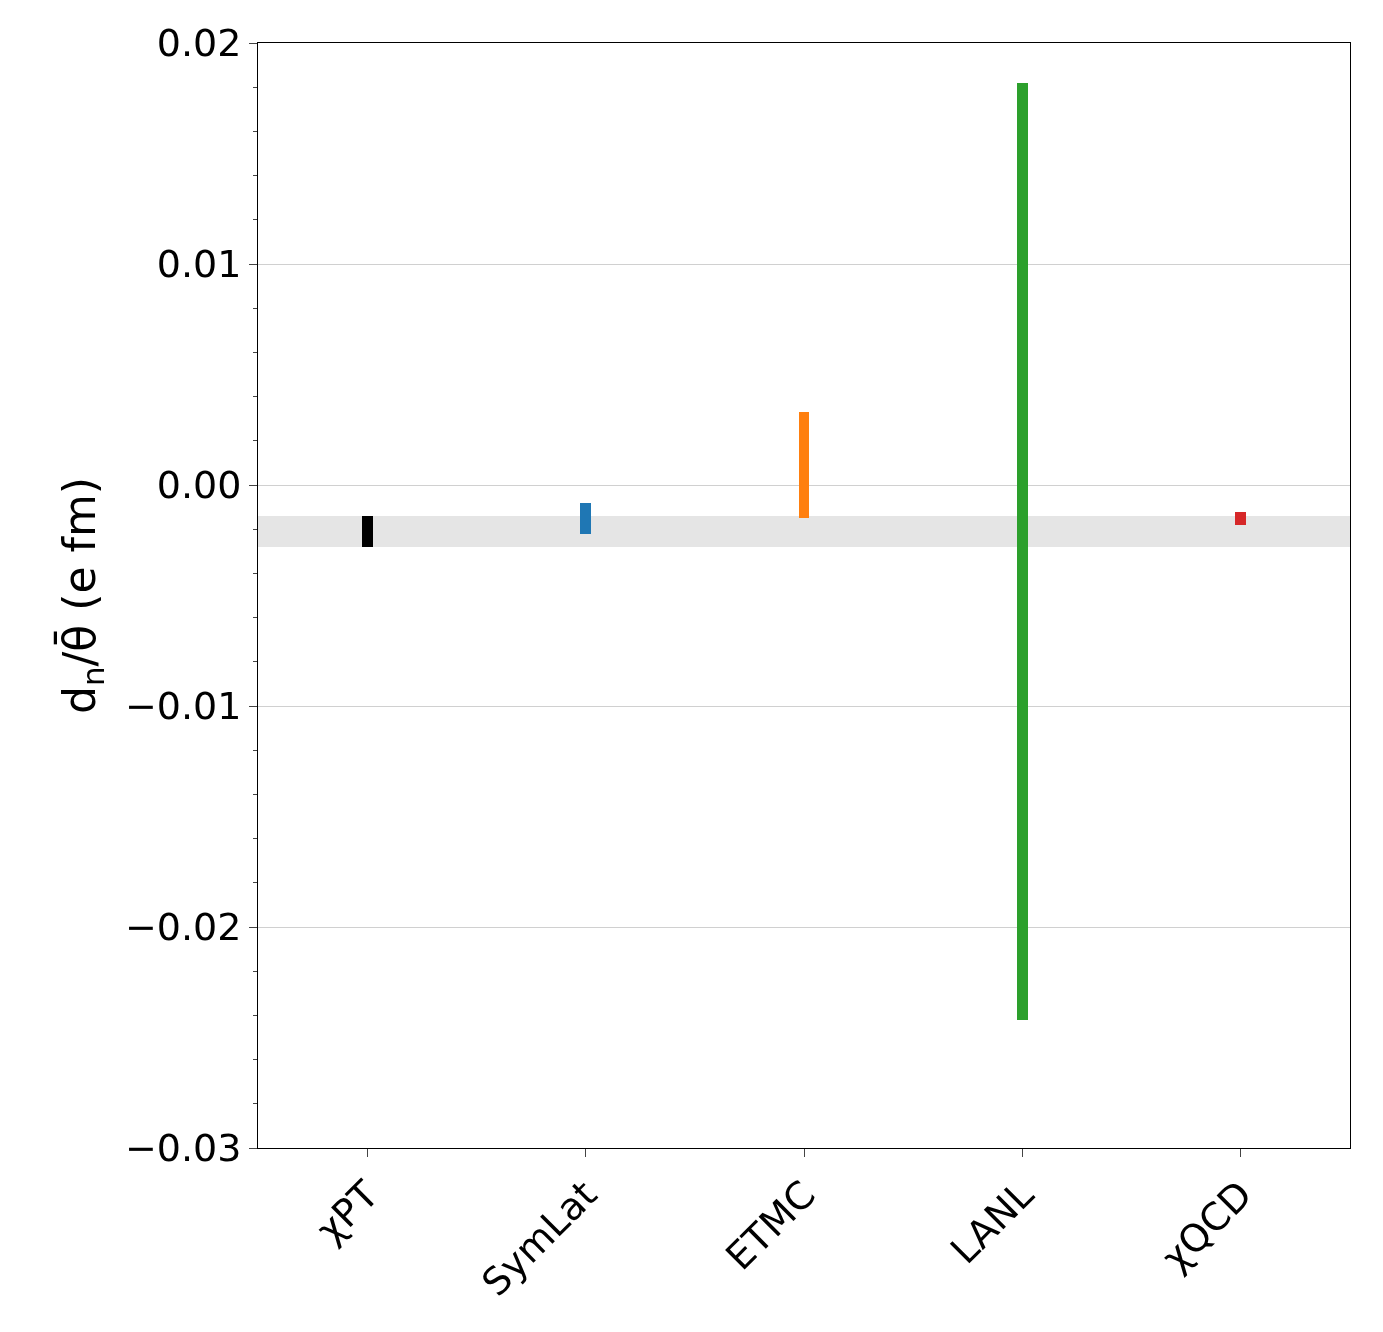 The height and width of the screenshot is (1332, 1383). Describe the element at coordinates (199, 43) in the screenshot. I see `y-tick-label: 0.02` at that location.